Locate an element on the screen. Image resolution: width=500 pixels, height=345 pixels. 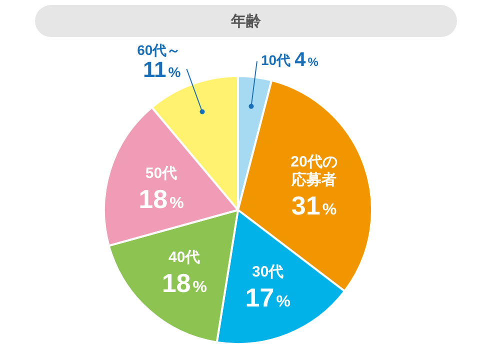
chart-title: 年齢 is located at coordinates (246, 21).